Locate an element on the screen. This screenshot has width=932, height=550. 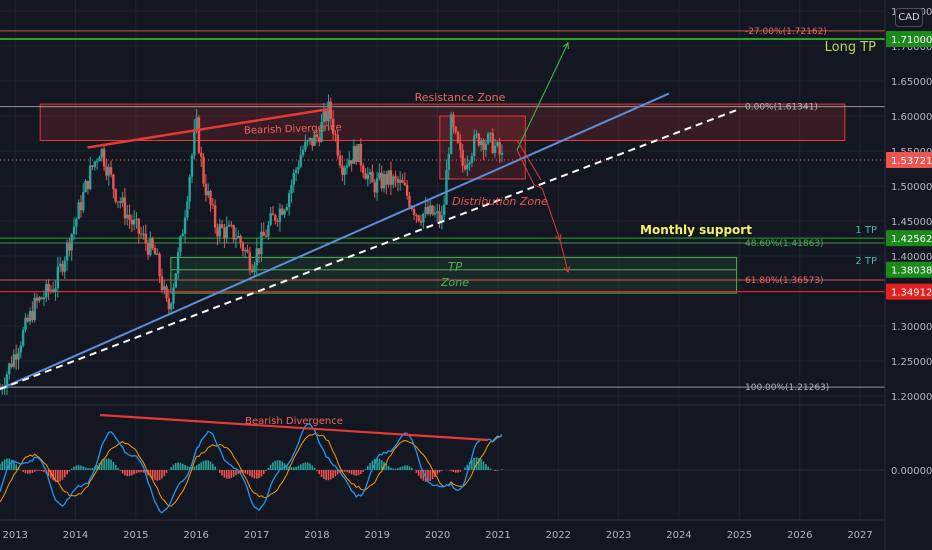
currency-label: CAD is located at coordinates (909, 17).